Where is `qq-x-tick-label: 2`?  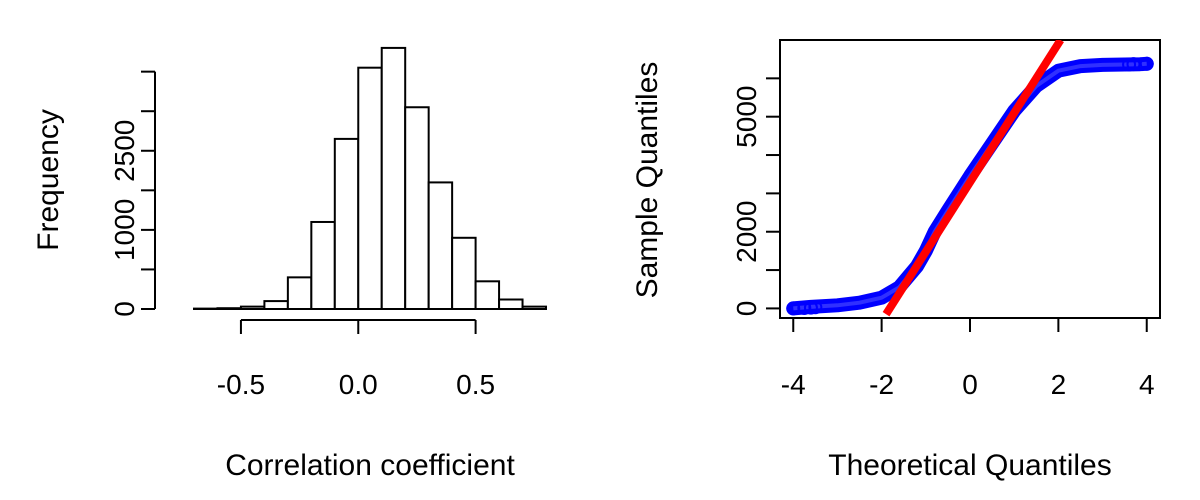
qq-x-tick-label: 2 is located at coordinates (1059, 384).